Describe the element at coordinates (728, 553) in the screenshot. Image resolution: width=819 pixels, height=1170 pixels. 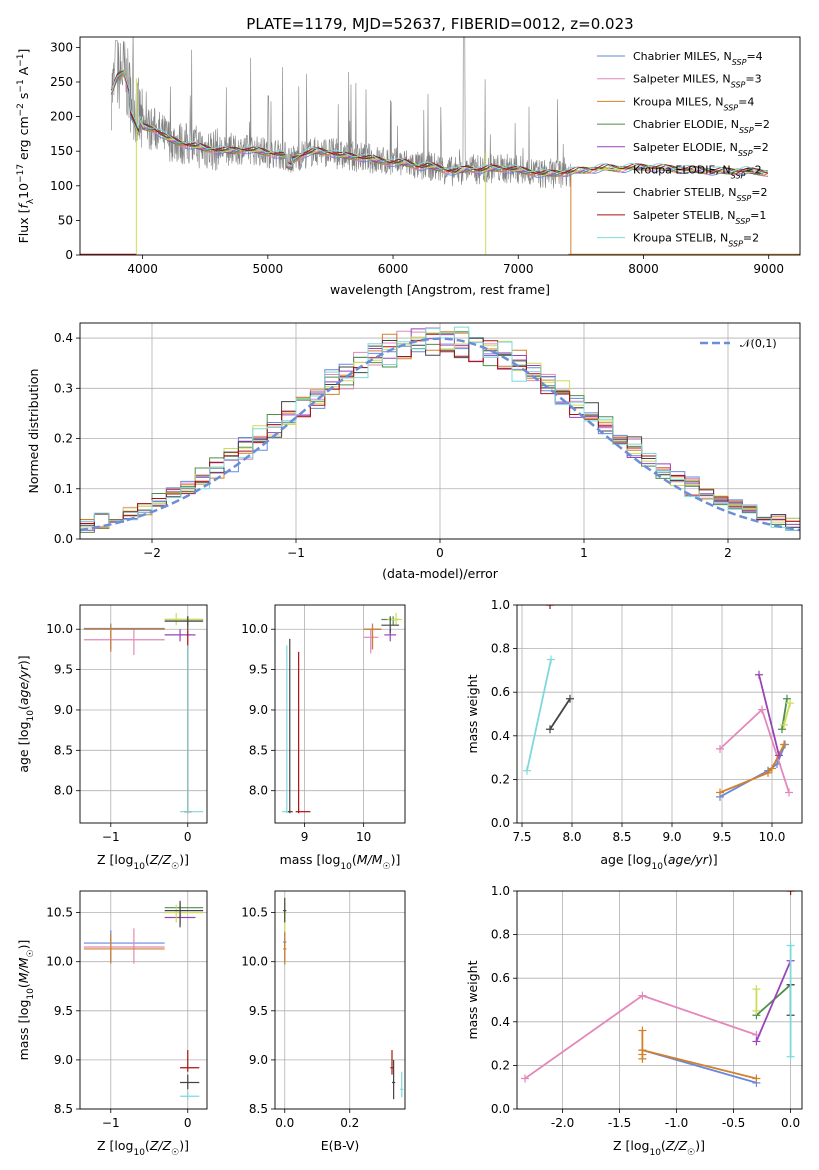
I see `x-tick-label: 2` at that location.